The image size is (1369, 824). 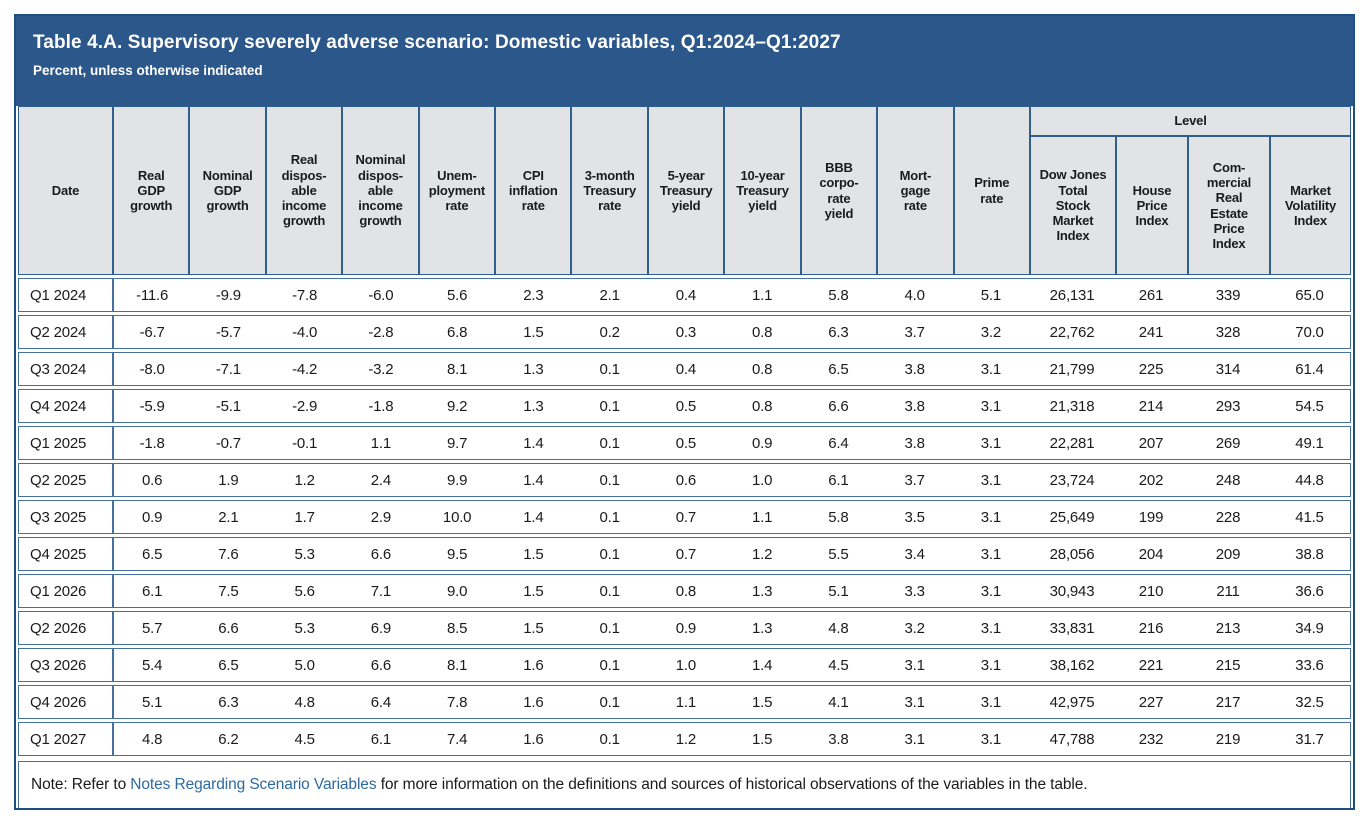 What do you see at coordinates (380, 591) in the screenshot?
I see `row-value: 7.1` at bounding box center [380, 591].